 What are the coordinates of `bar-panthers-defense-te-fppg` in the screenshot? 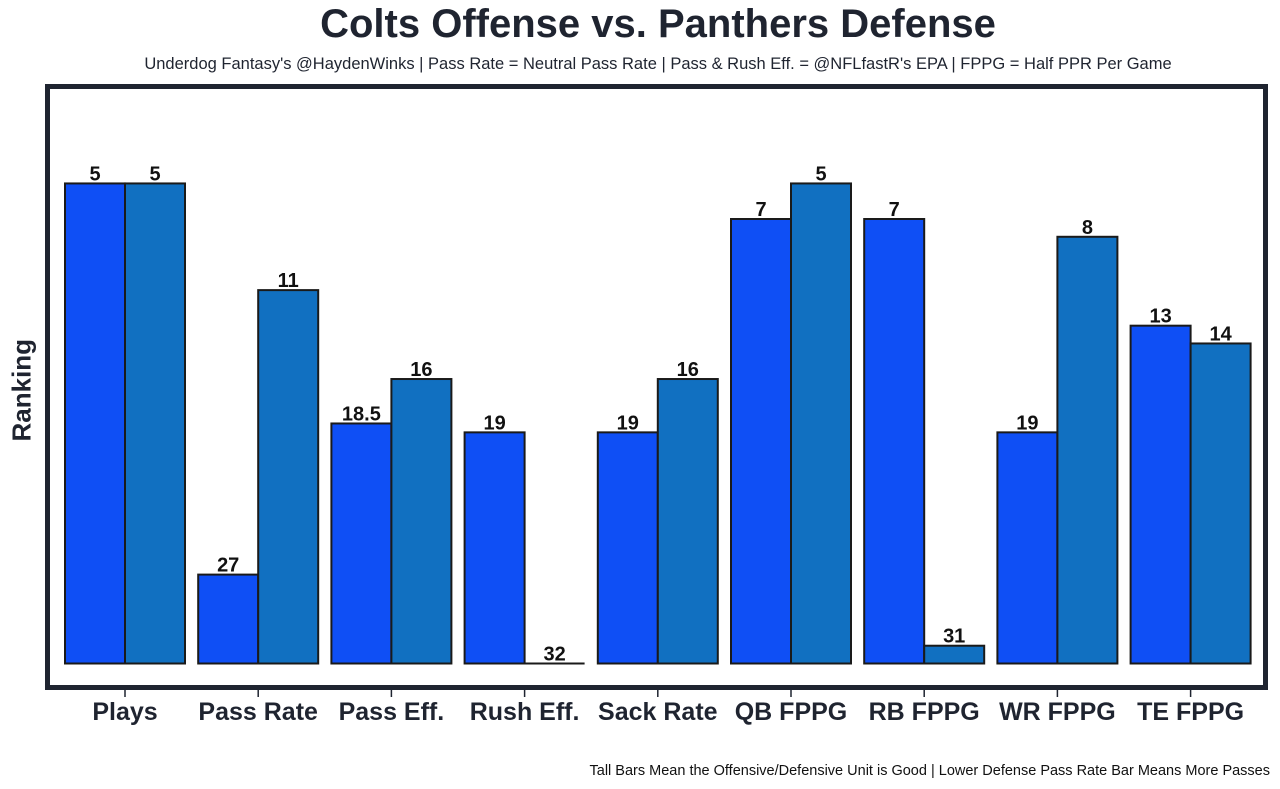 It's located at (1220, 503).